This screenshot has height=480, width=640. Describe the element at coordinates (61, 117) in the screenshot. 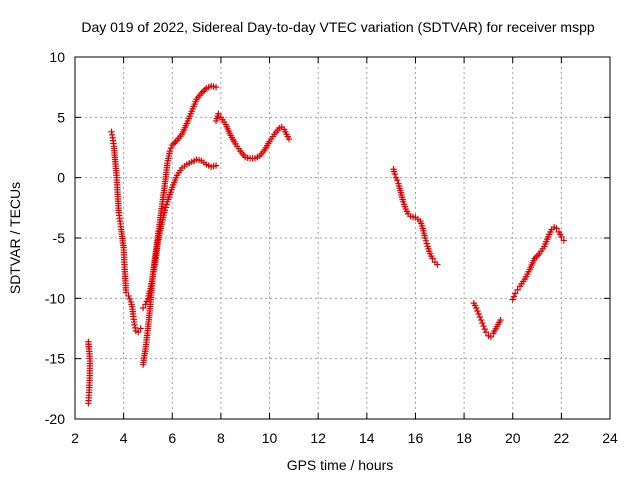

I see `y-tick-label: 5` at that location.